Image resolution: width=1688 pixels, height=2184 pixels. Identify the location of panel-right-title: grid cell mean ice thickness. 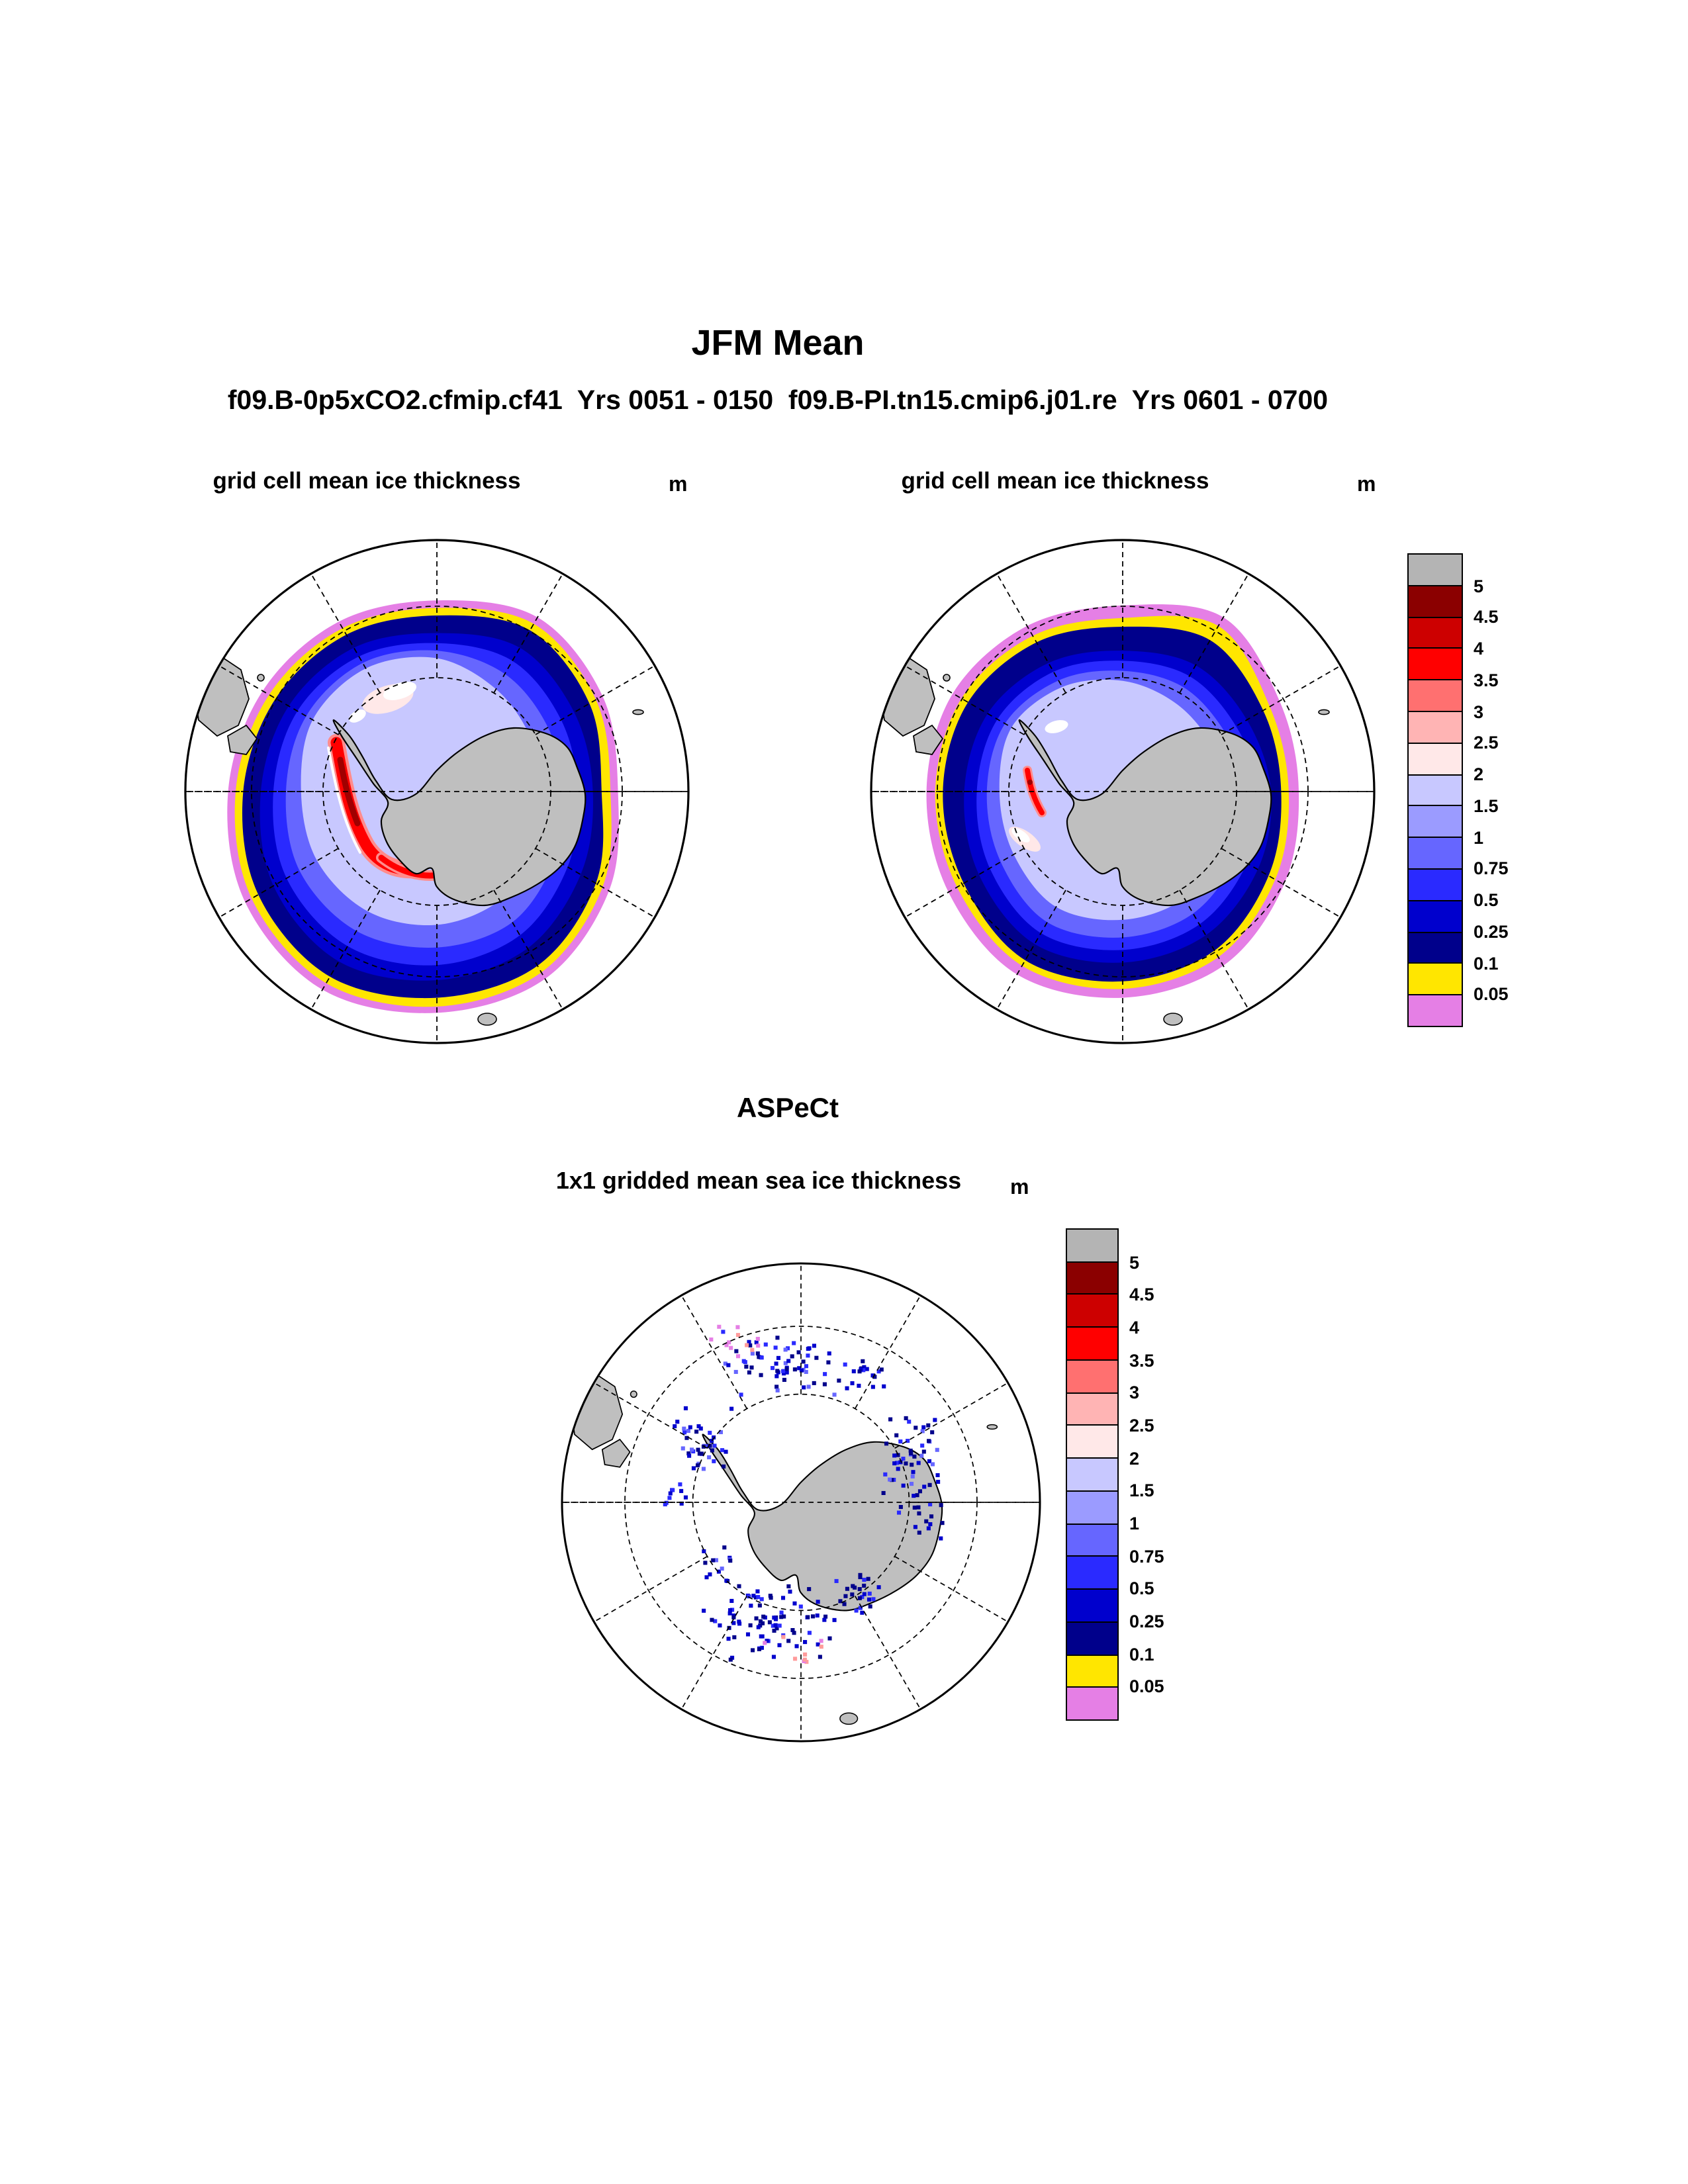
(1055, 481).